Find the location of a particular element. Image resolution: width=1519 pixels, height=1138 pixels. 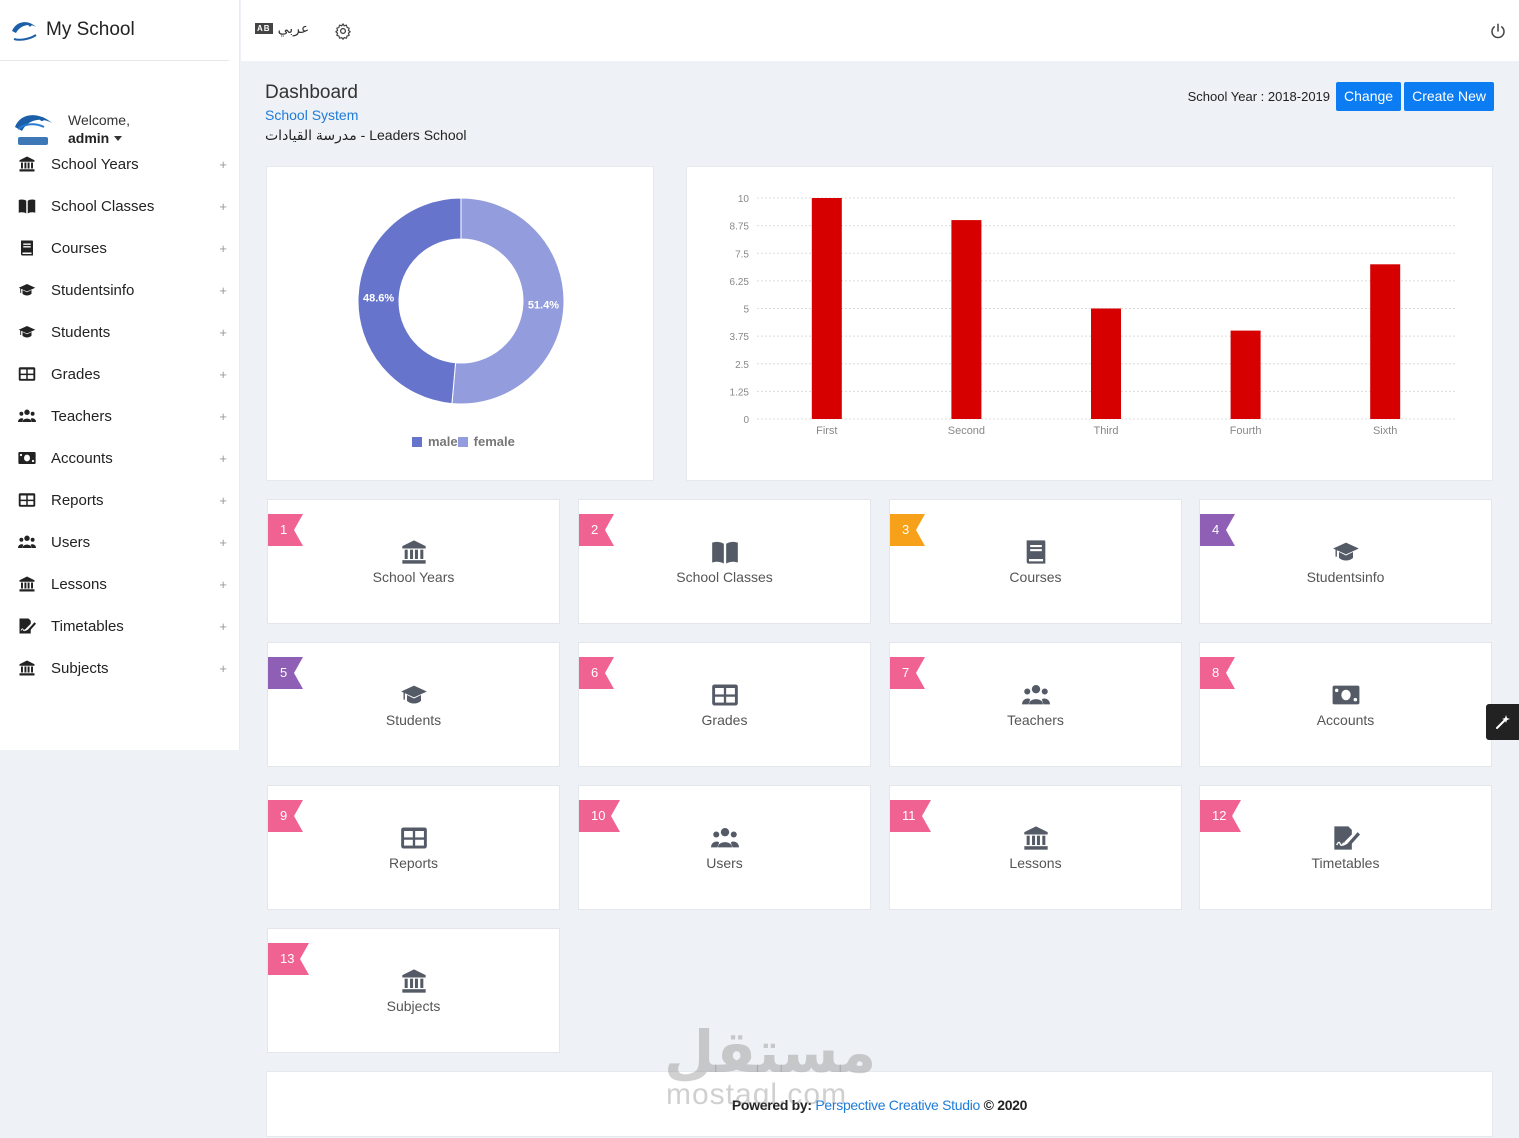

card-lessons: 11 Lessons is located at coordinates (1035, 847).